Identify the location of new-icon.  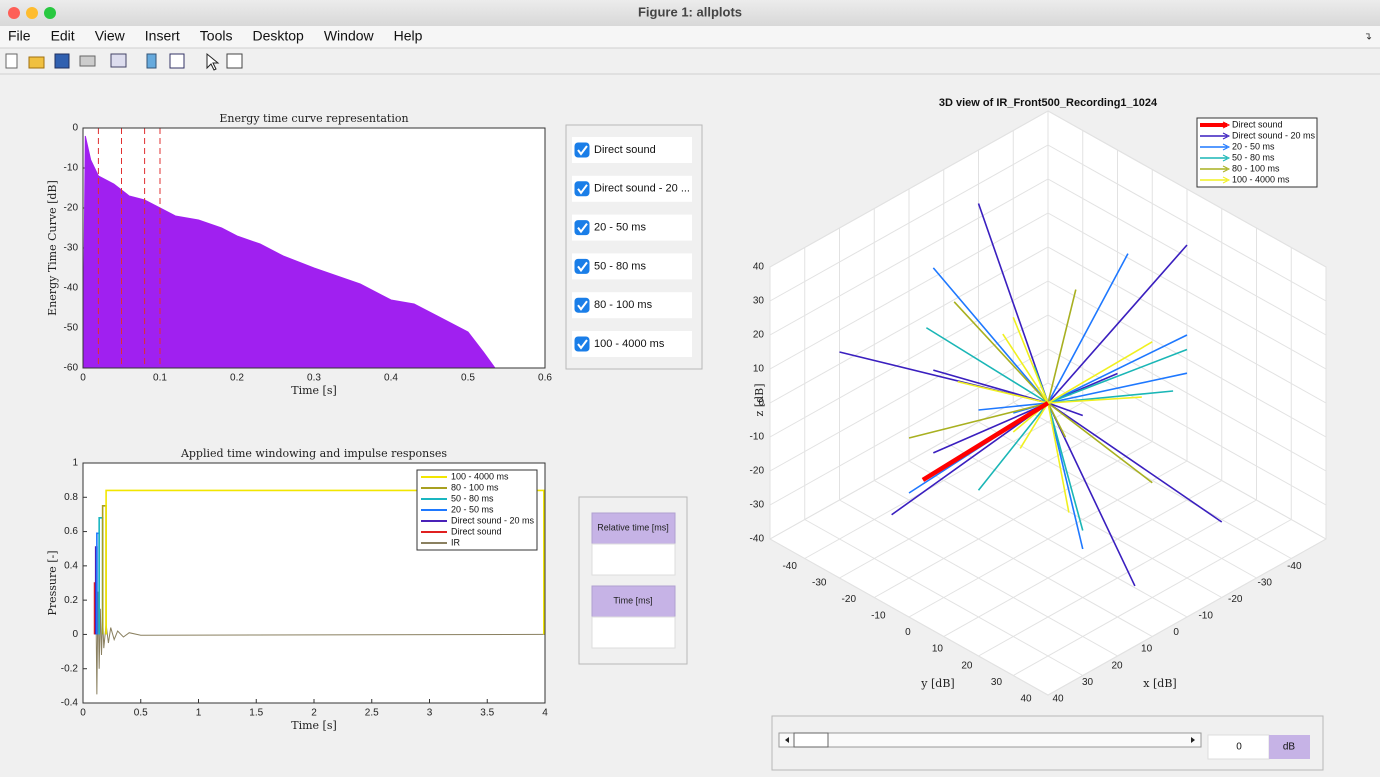
(11, 61).